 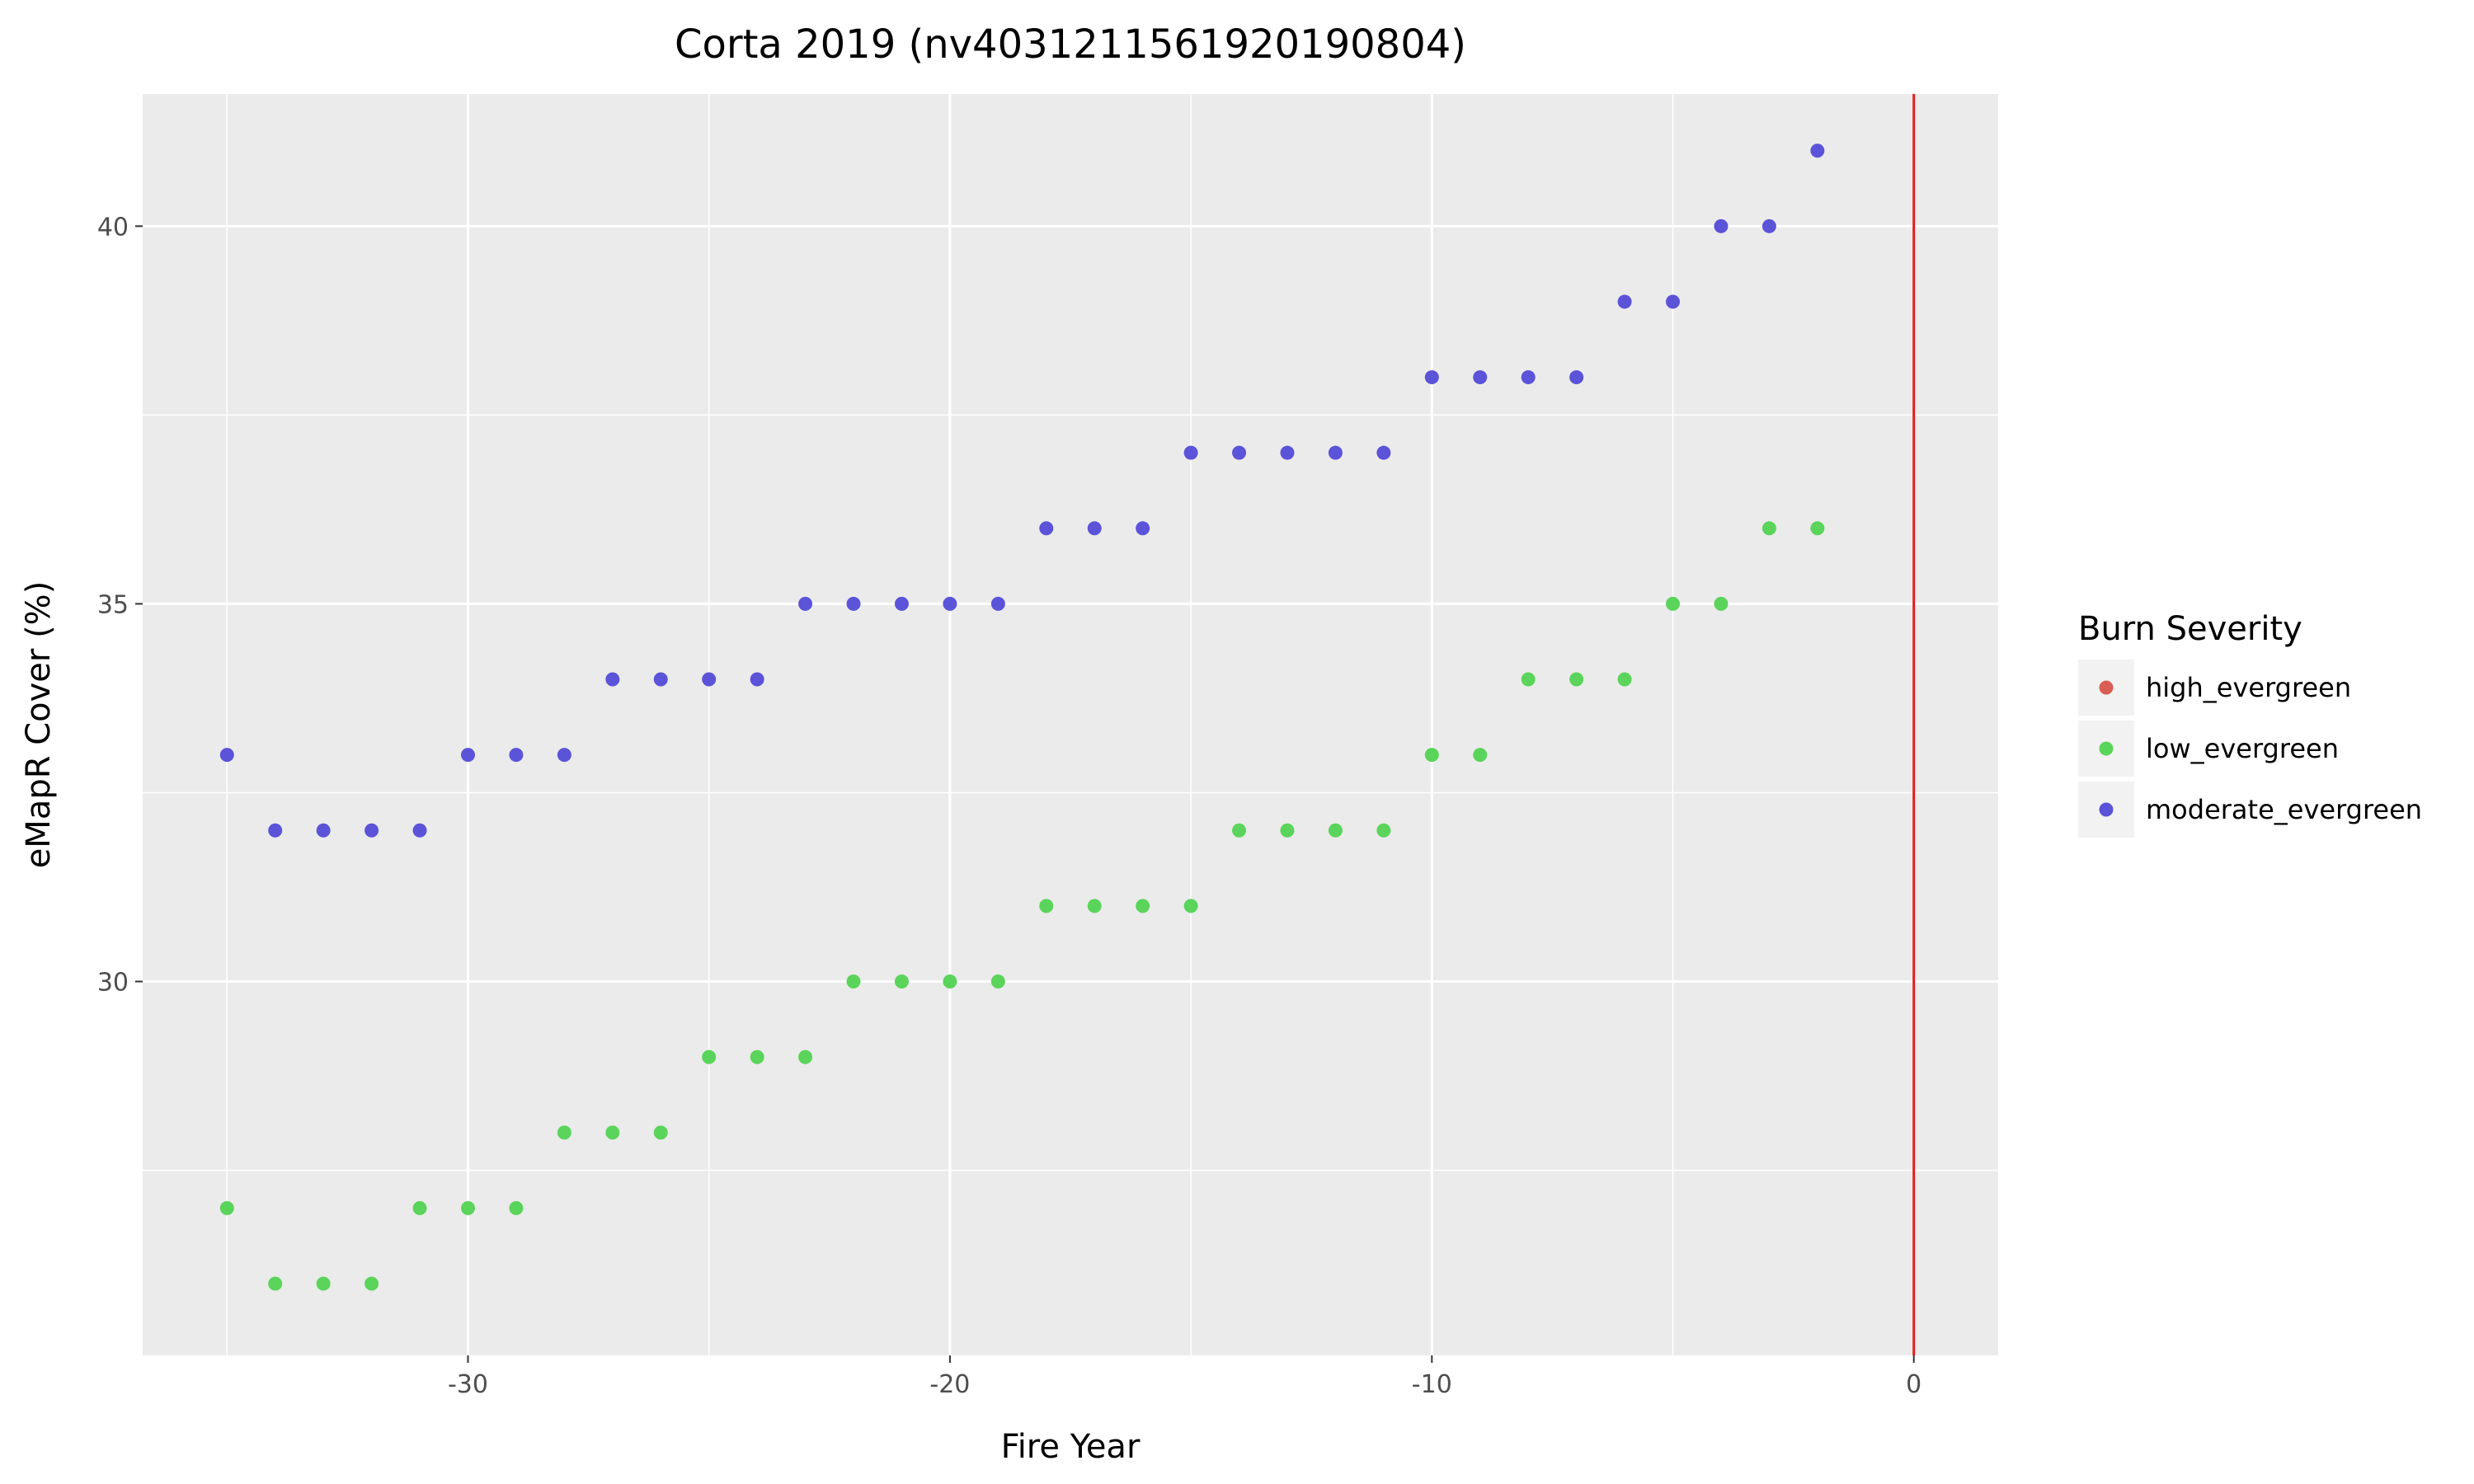 What do you see at coordinates (2284, 809) in the screenshot?
I see `legend-label-moderate_evergreen: moderate_evergreen` at bounding box center [2284, 809].